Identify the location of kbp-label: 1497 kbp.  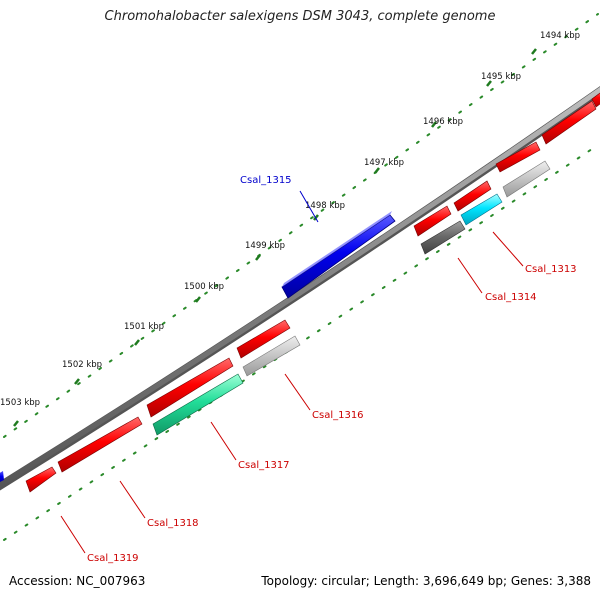
(384, 163).